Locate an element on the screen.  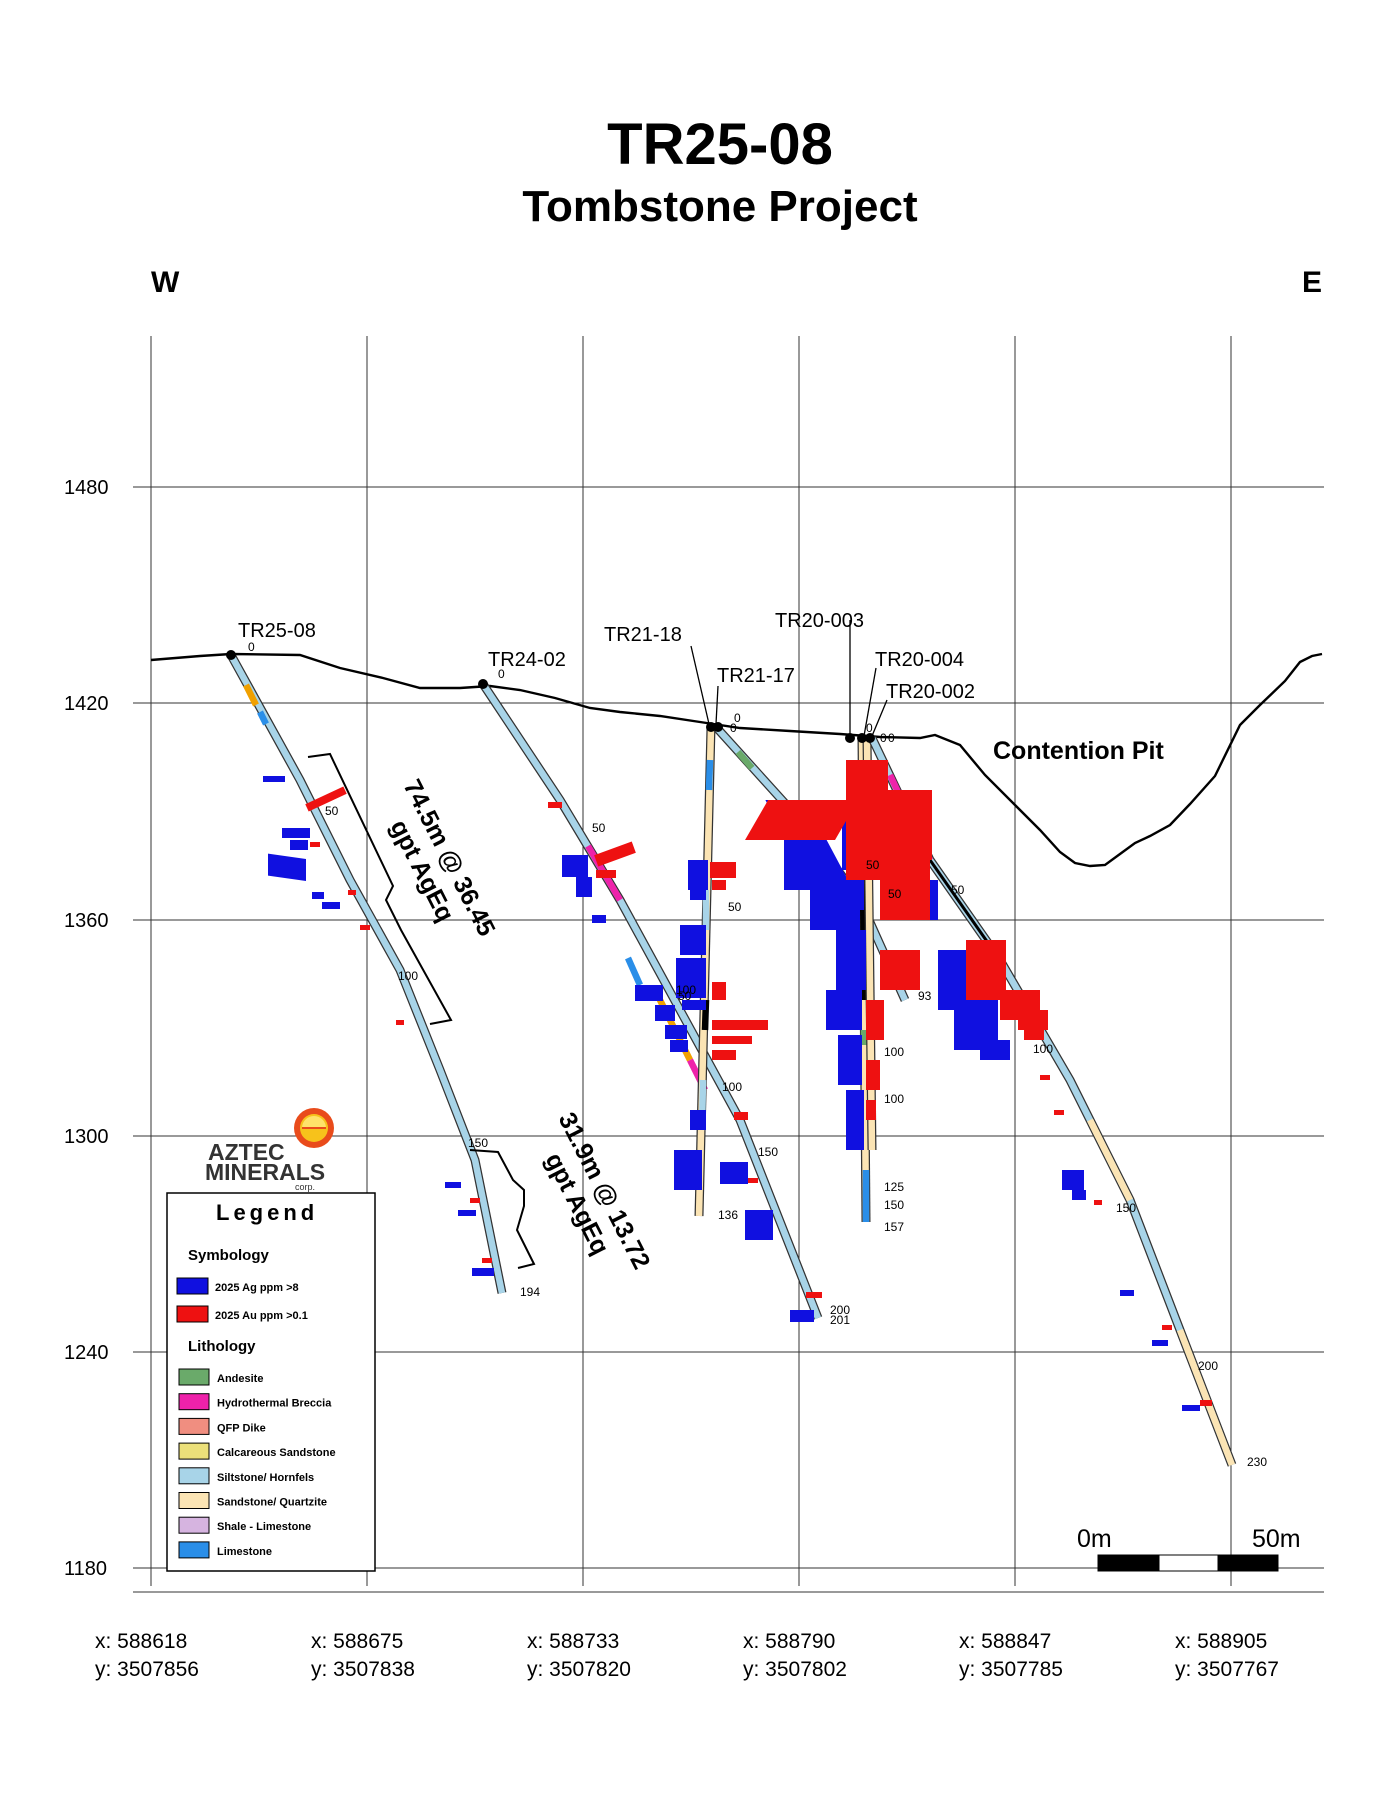
coord-y: y: 3507856 is located at coordinates (147, 1669).